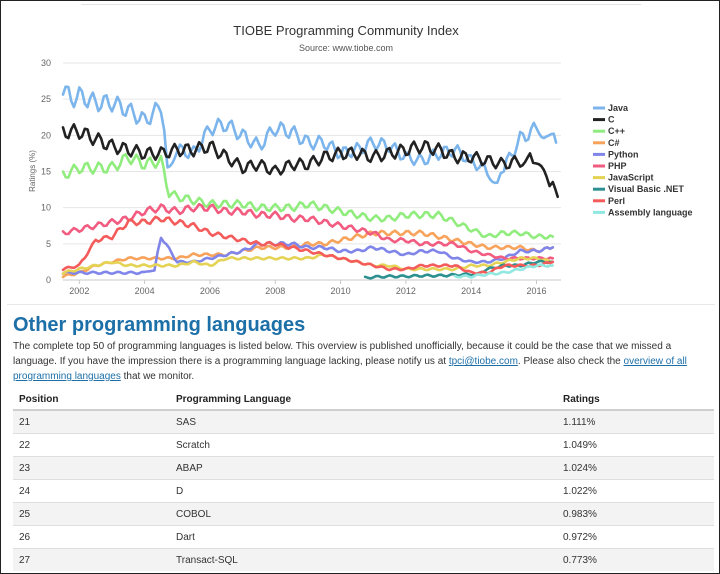 This screenshot has height=574, width=720. I want to click on cell-language: SAS, so click(363, 421).